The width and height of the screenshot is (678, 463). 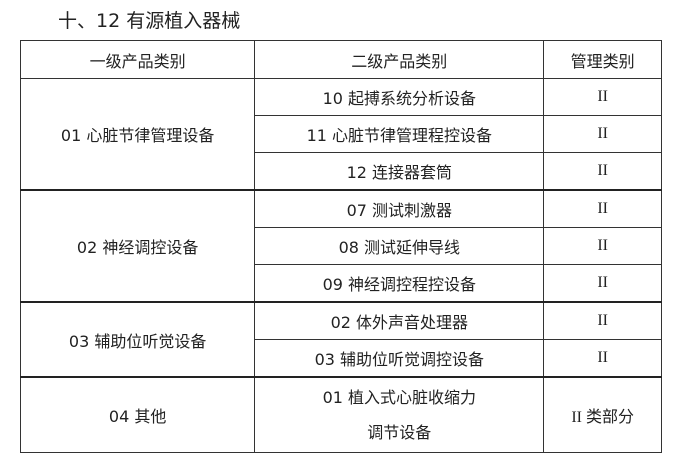 I want to click on level2-category-cell: 02 体外声音处理器, so click(x=399, y=320).